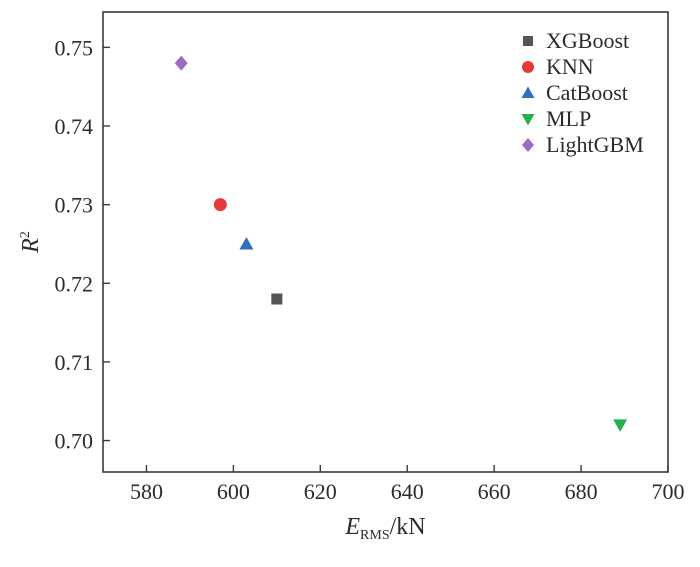 The height and width of the screenshot is (567, 700). Describe the element at coordinates (181, 63) in the screenshot. I see `data-point-lightgbm` at that location.